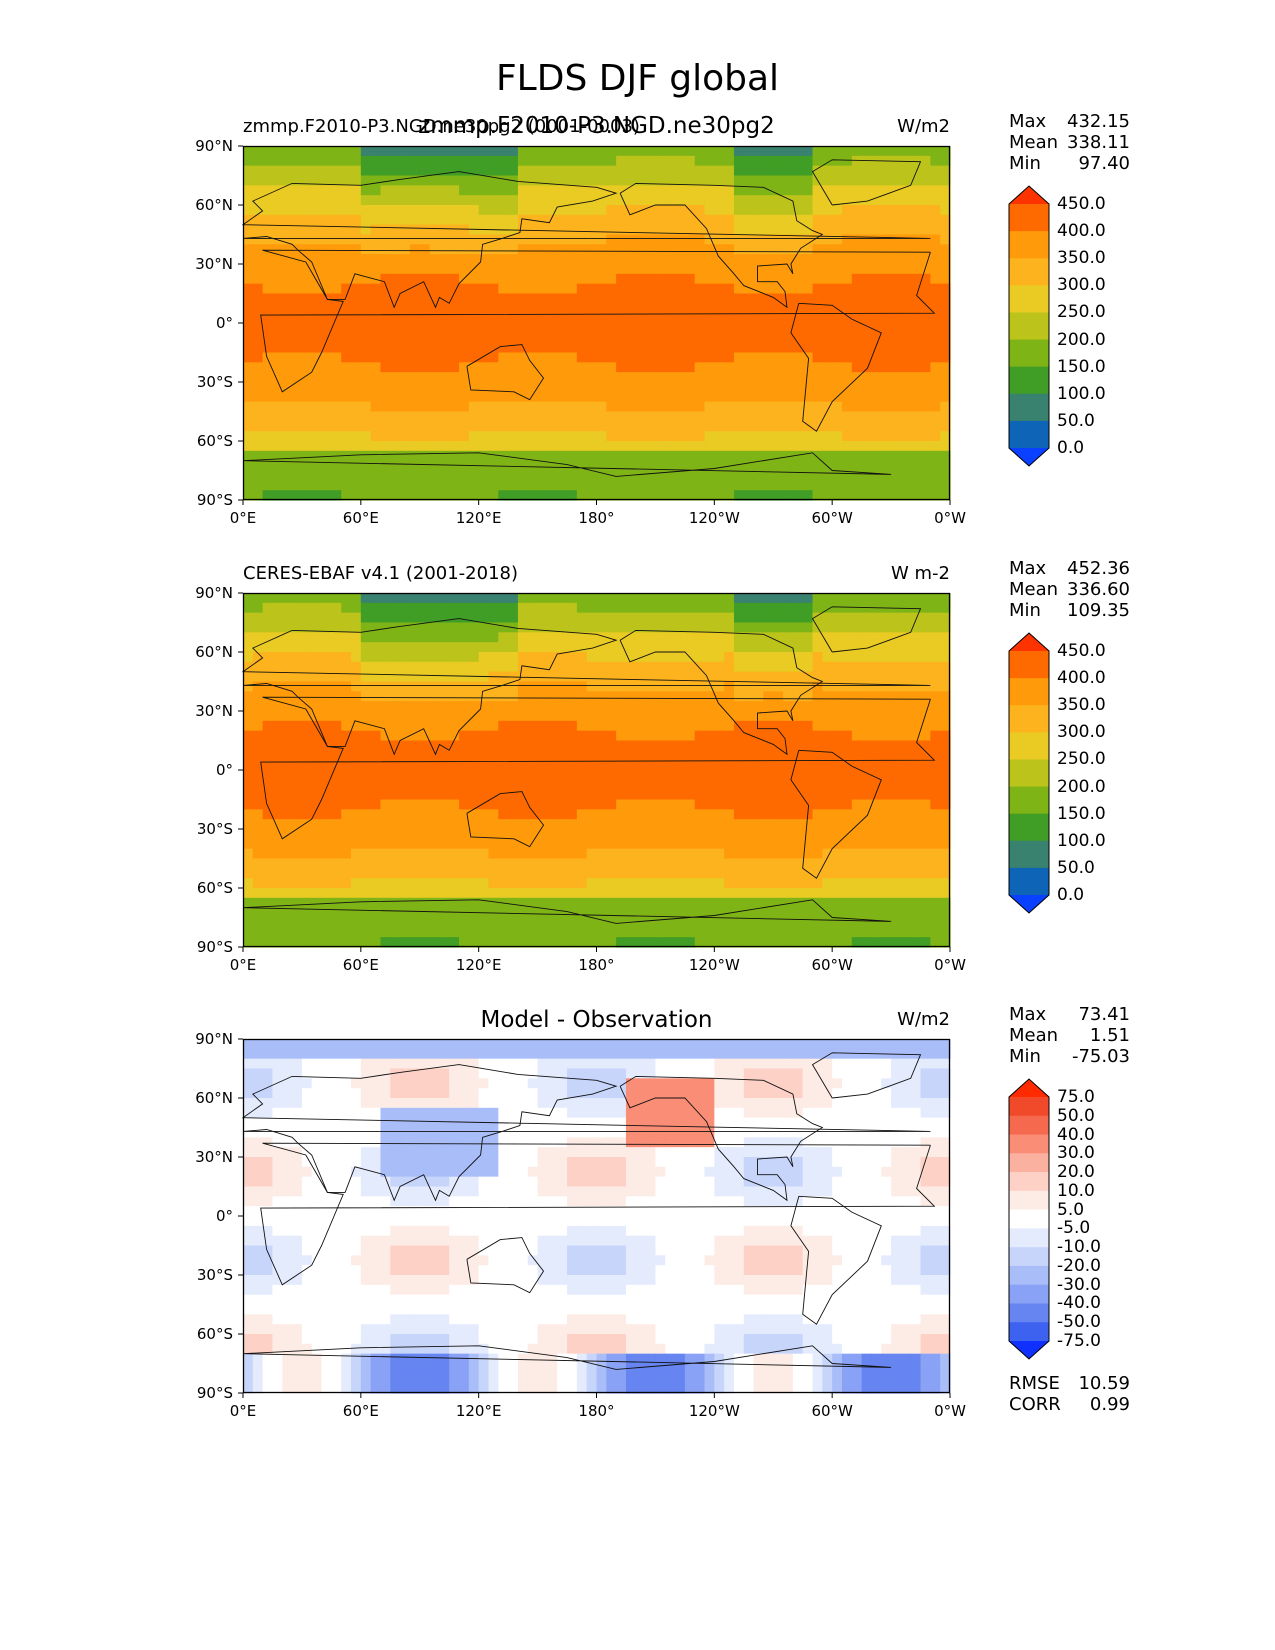 This screenshot has width=1275, height=1650. I want to click on colorbar-tick-label: 50.0, so click(1076, 420).